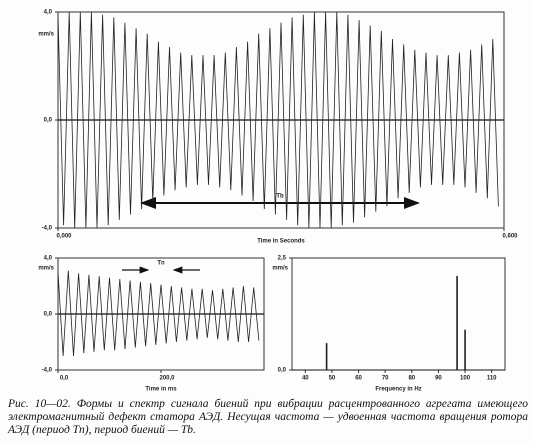  I want to click on x-tick-label: 60, so click(358, 379).